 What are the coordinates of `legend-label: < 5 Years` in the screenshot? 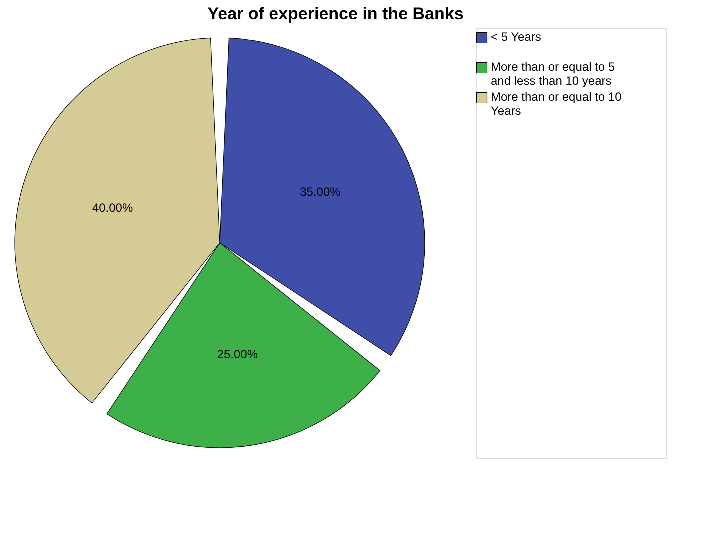 It's located at (516, 37).